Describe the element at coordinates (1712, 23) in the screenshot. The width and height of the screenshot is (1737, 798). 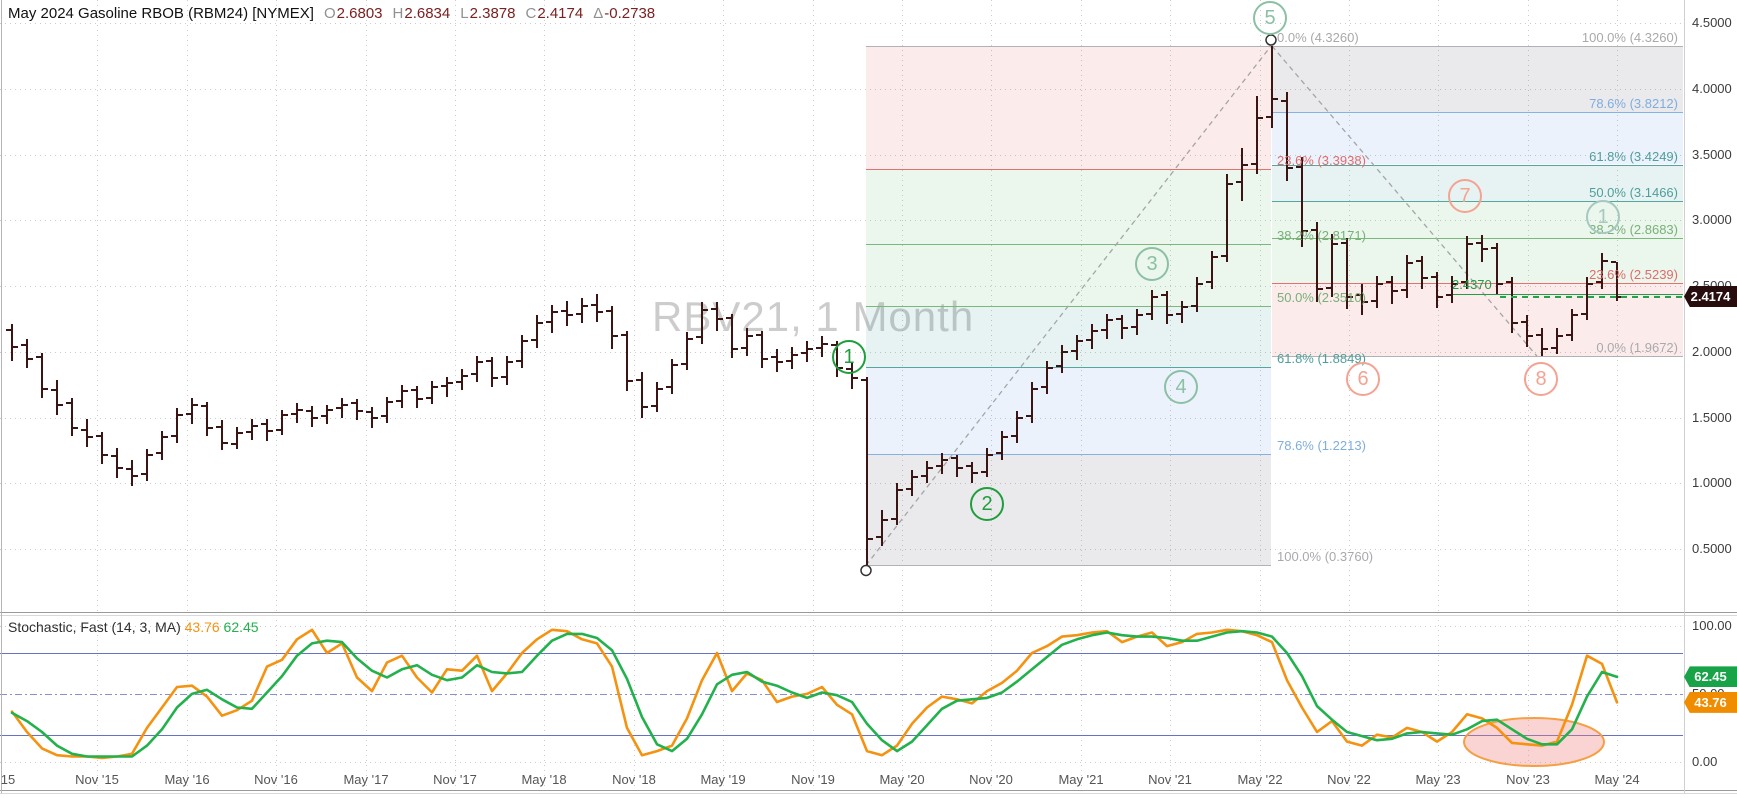
I see `price-axis-label: 4.5000` at that location.